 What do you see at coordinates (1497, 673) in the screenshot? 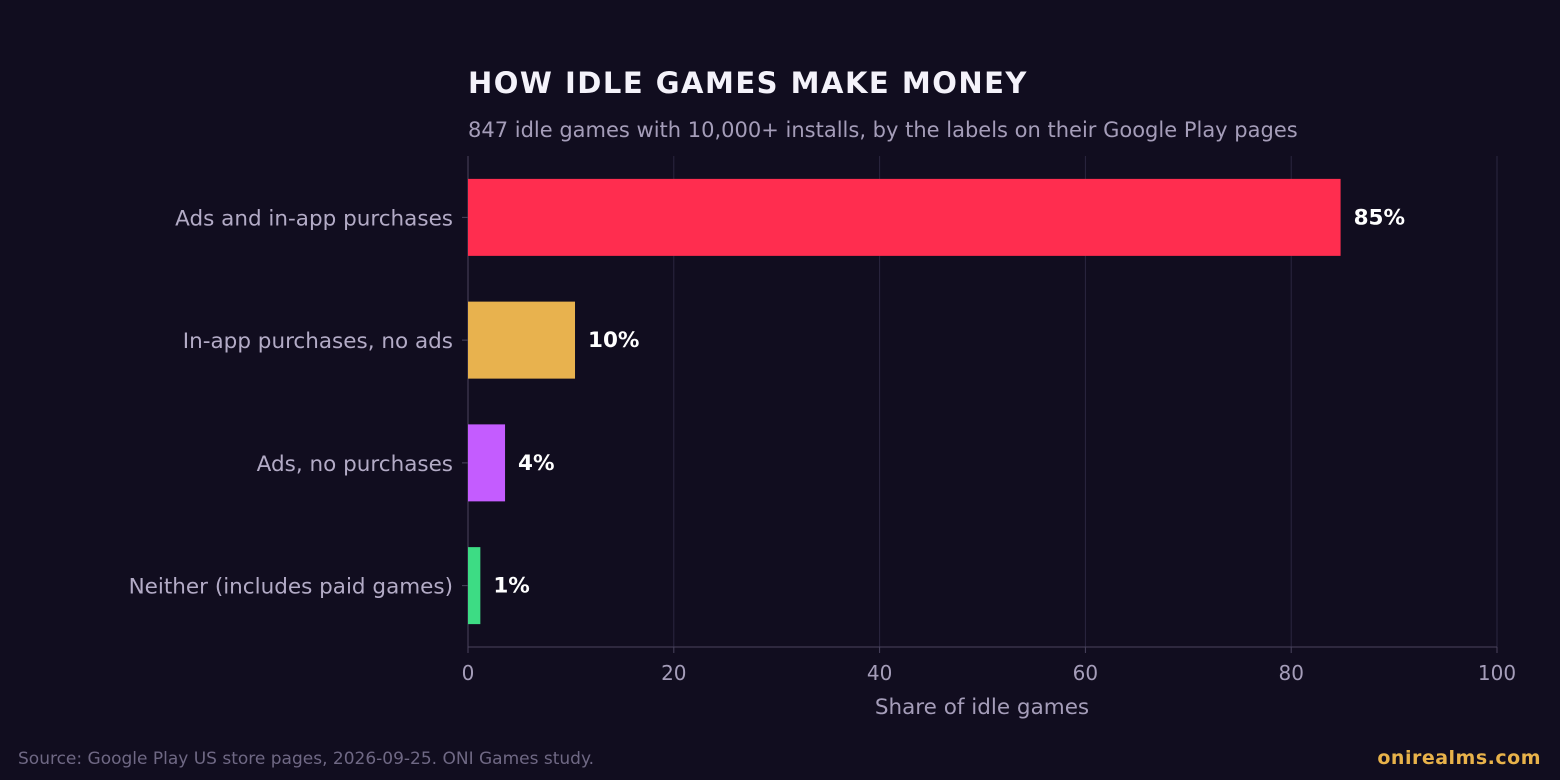
I see `x-tick-label: 100` at bounding box center [1497, 673].